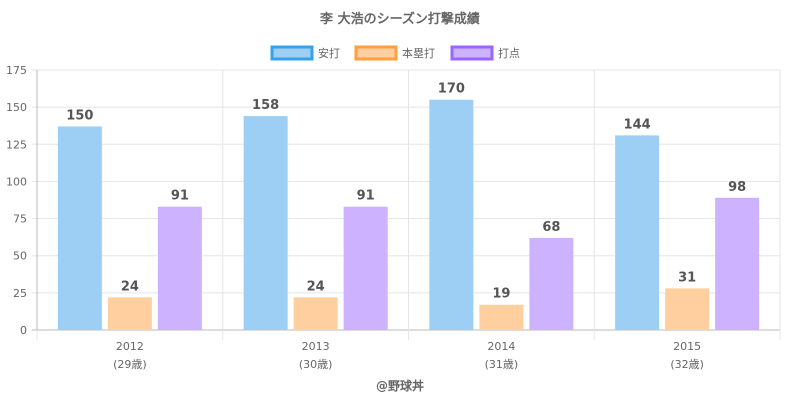  Describe the element at coordinates (637, 124) in the screenshot. I see `data-label: 144` at that location.